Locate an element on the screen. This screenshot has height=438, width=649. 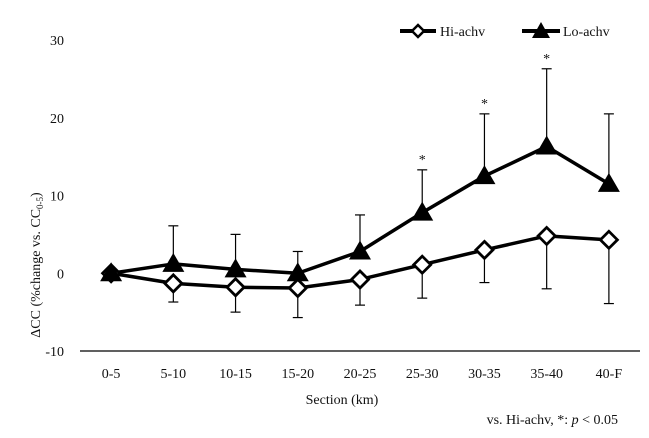
y-axis: -10 0 10 20 30 is located at coordinates (54, 197).